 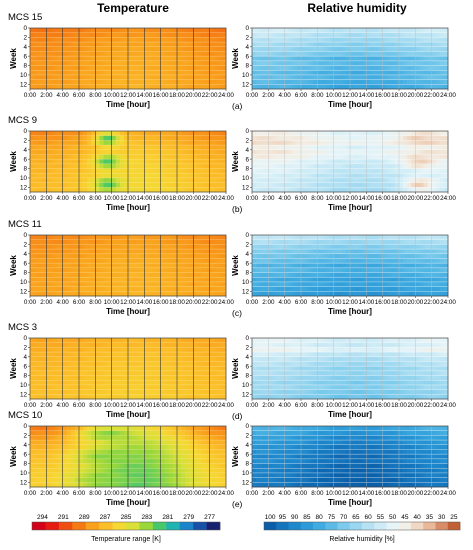 What do you see at coordinates (25, 235) in the screenshot?
I see `y-tick-label: 0` at bounding box center [25, 235].